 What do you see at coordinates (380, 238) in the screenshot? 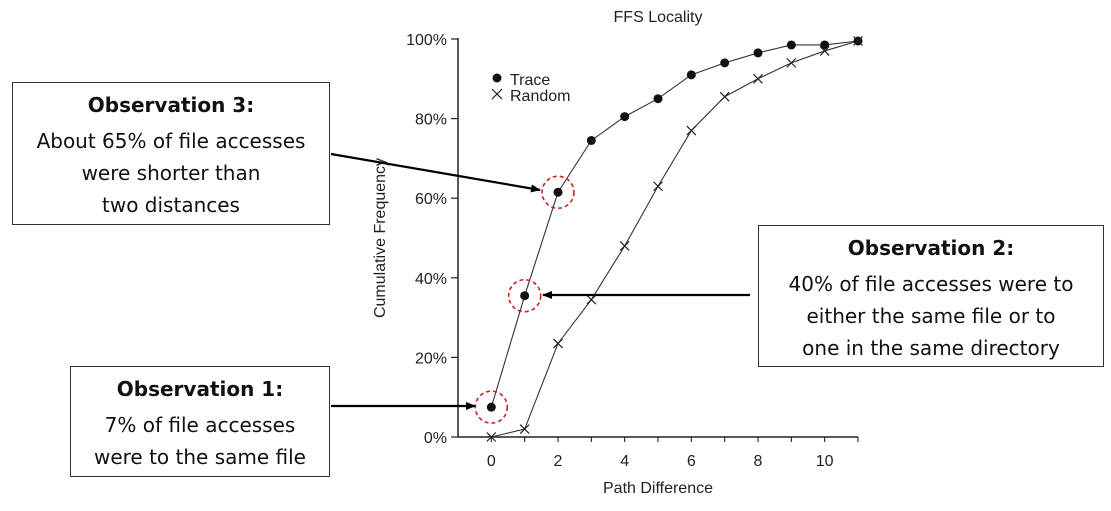
I see `y-axis-label: Cumulative Frequency` at bounding box center [380, 238].